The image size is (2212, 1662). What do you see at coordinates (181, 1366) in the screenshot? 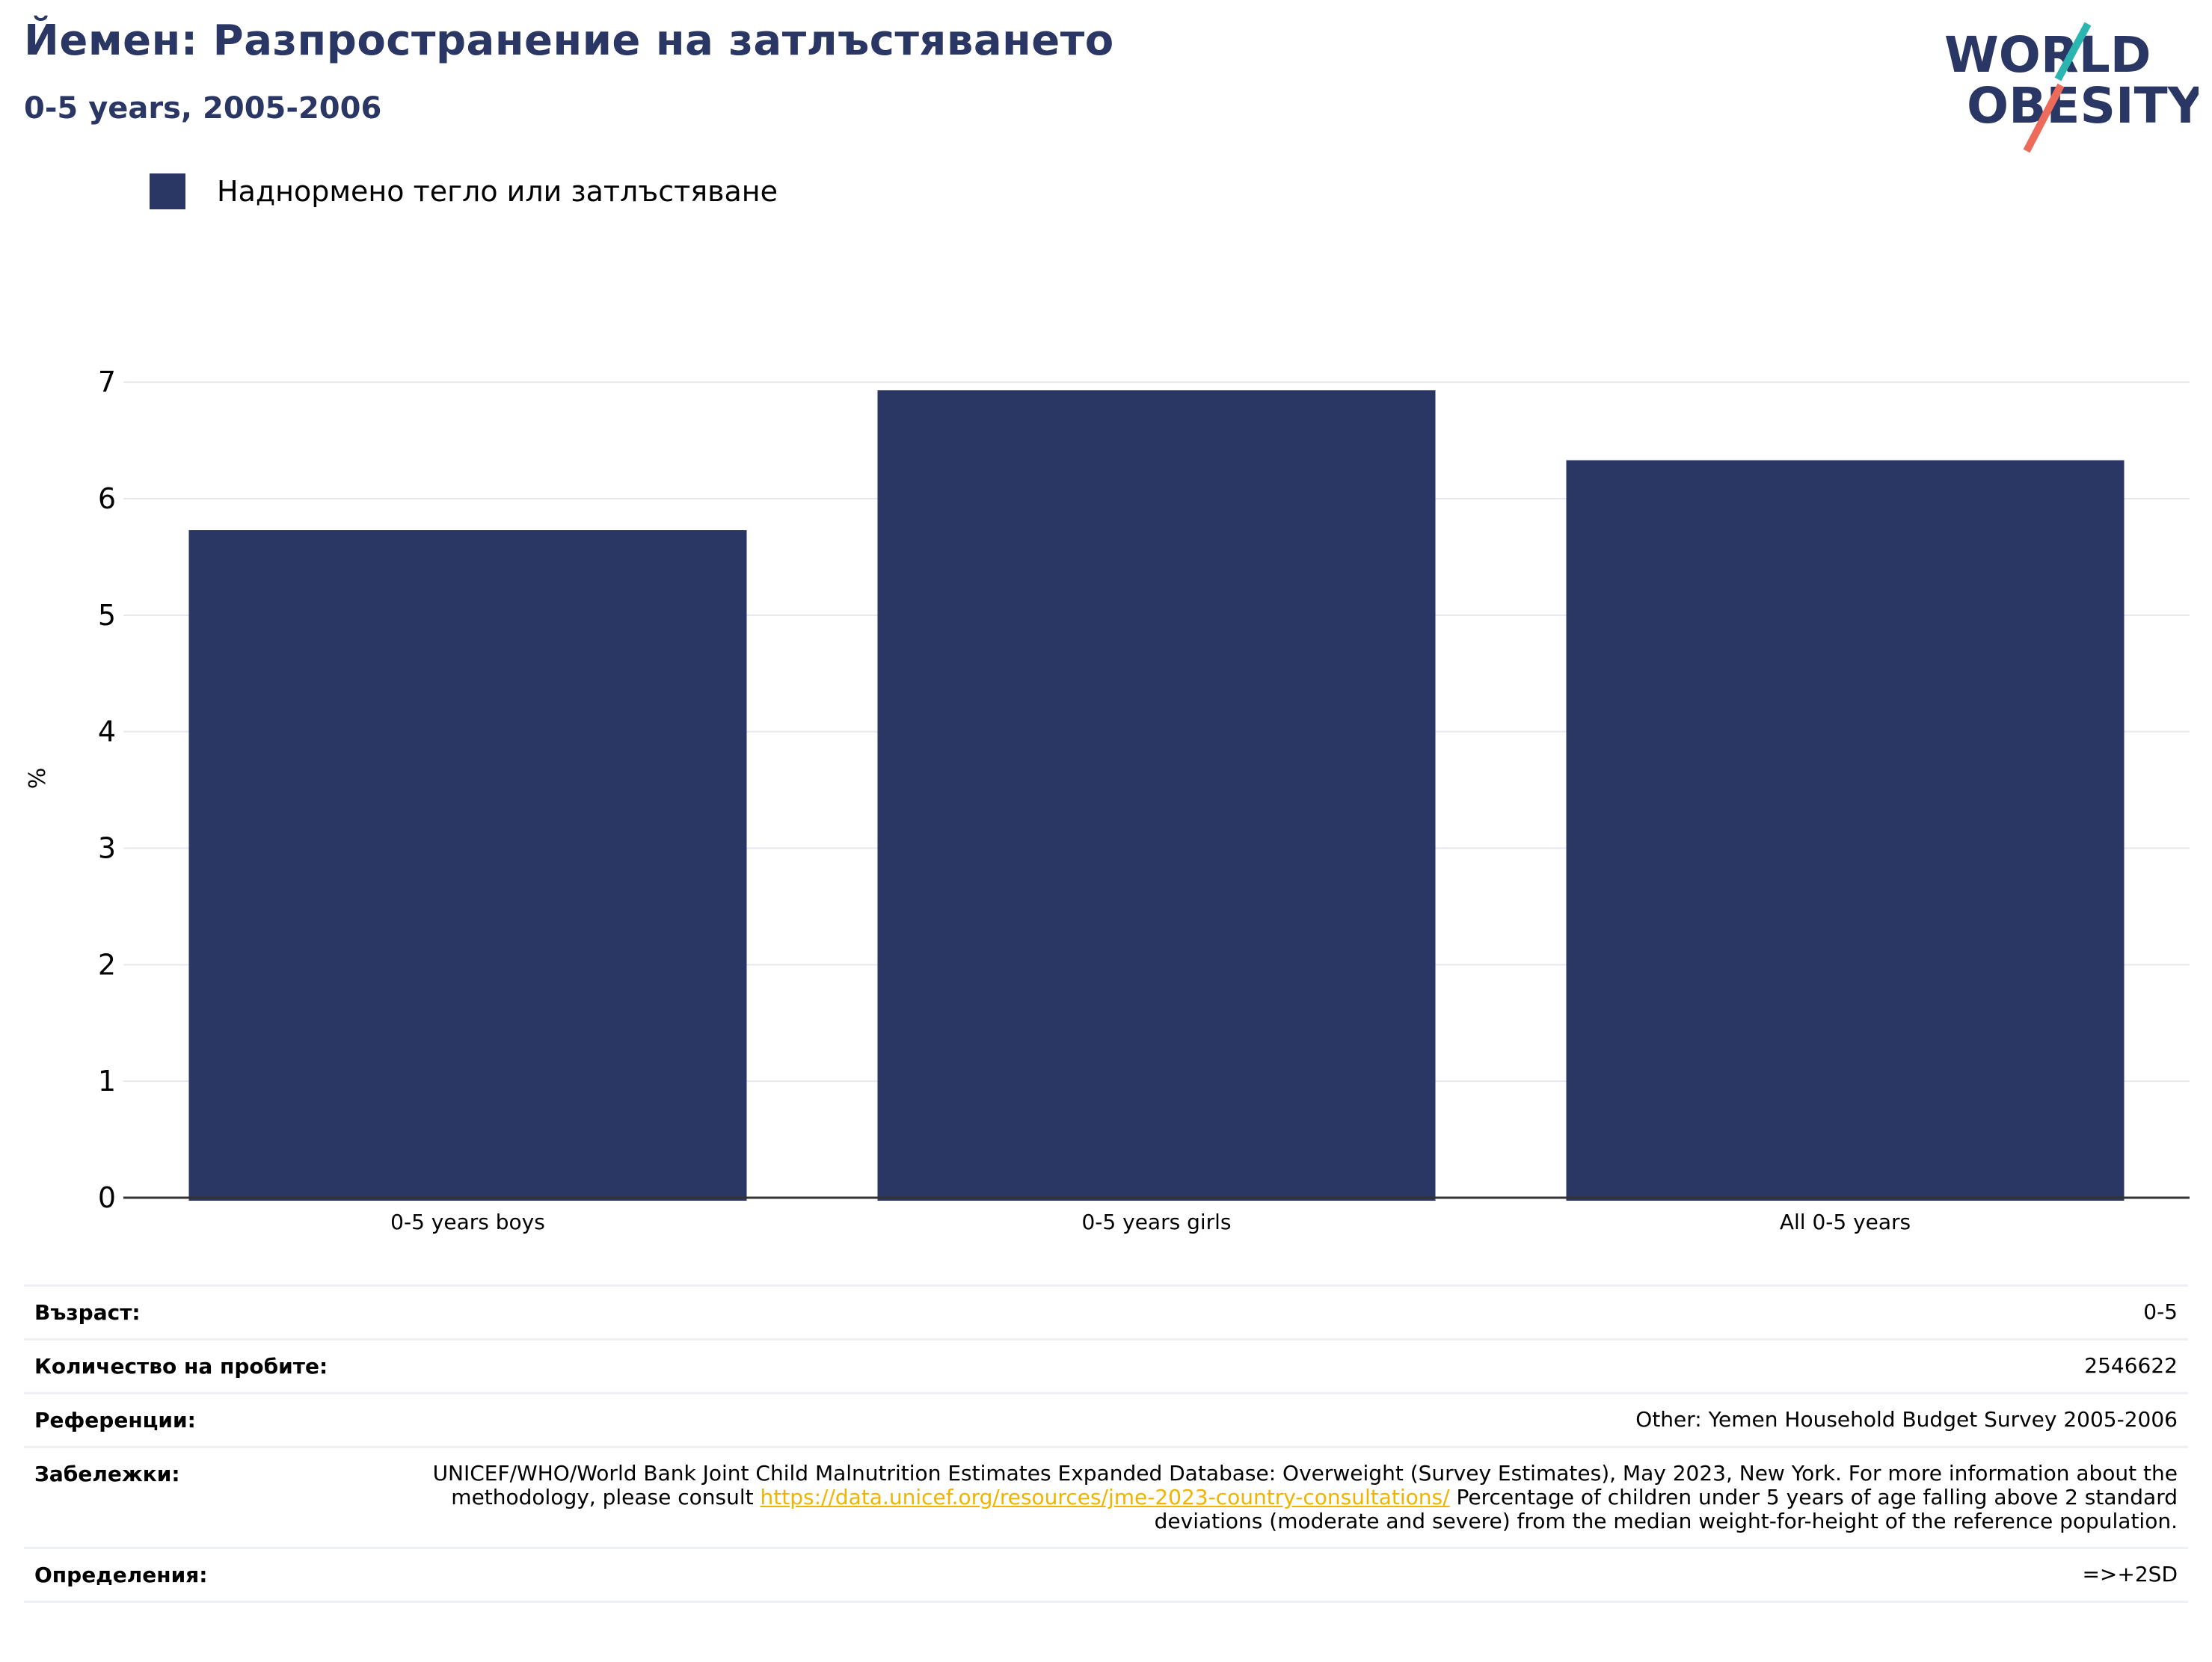
I see `sample-size-label: Количество на пробите:` at bounding box center [181, 1366].